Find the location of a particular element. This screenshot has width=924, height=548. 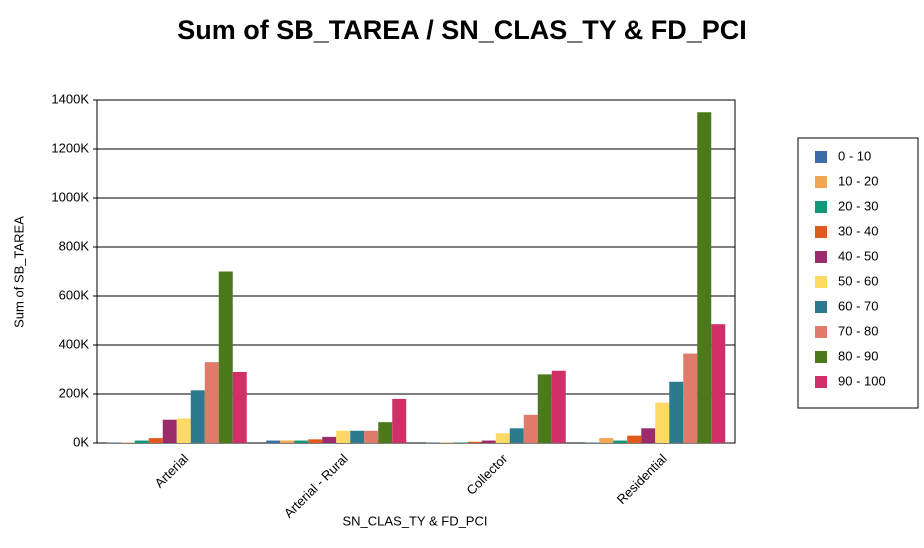

x-tick-label: Arterial is located at coordinates (172, 471).